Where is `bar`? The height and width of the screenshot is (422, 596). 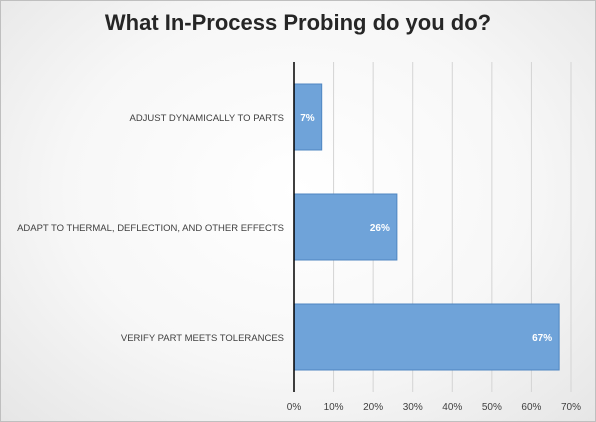 bar is located at coordinates (426, 337).